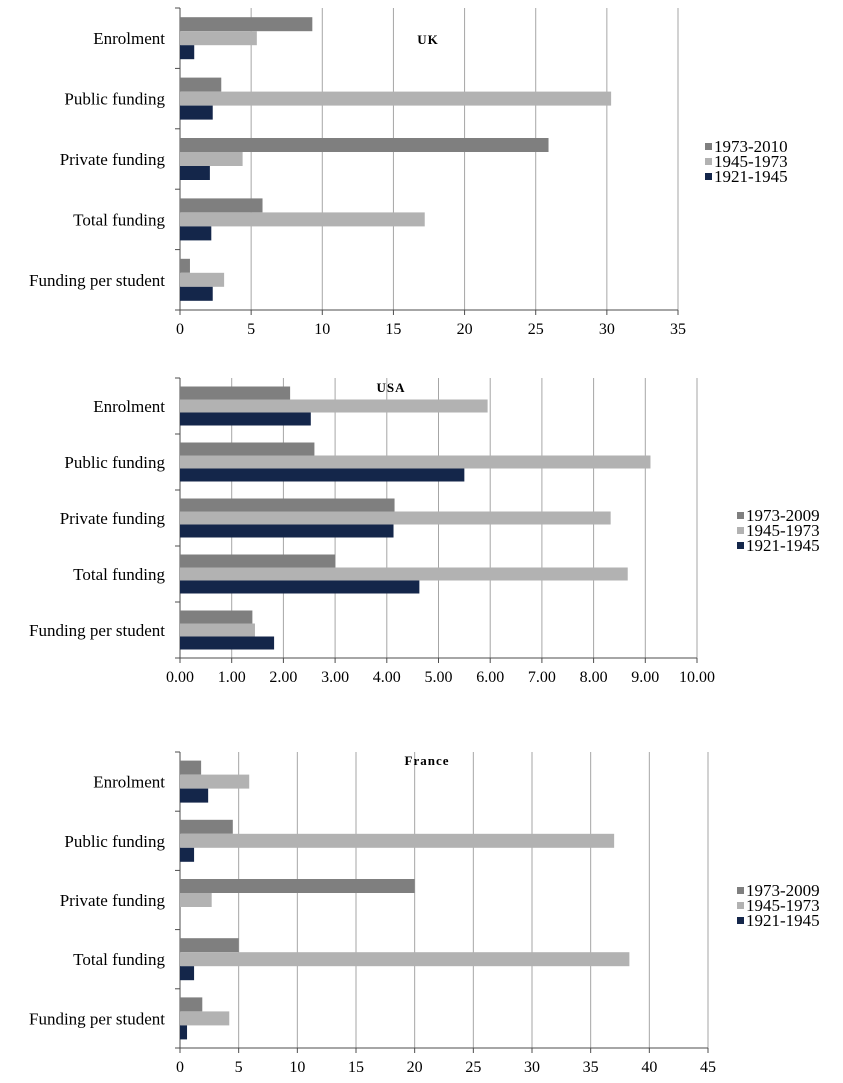 Image resolution: width=843 pixels, height=1083 pixels. I want to click on chart-title: UK, so click(428, 39).